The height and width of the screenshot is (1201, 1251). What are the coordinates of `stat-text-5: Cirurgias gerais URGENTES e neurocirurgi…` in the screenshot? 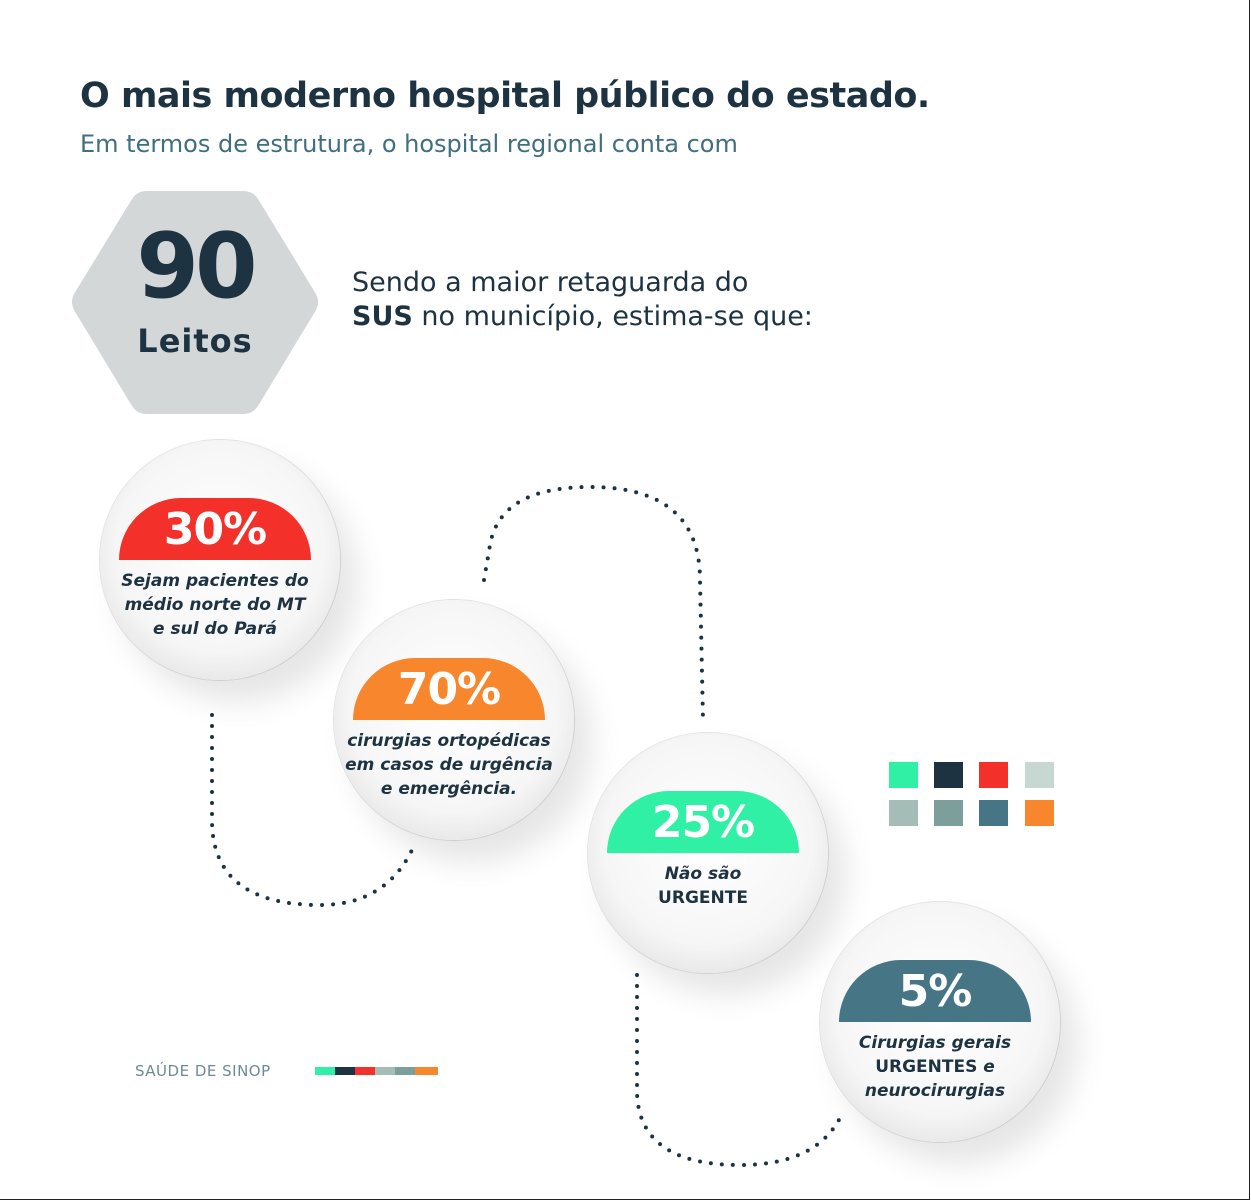 It's located at (935, 1067).